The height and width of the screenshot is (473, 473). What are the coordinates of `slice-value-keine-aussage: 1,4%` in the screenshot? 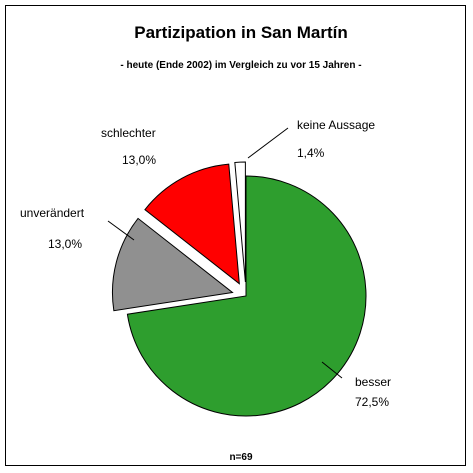 It's located at (311, 153).